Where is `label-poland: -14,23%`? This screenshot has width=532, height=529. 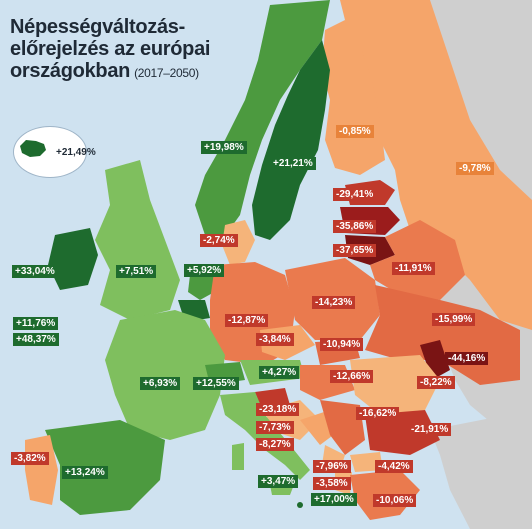 label-poland: -14,23% is located at coordinates (334, 302).